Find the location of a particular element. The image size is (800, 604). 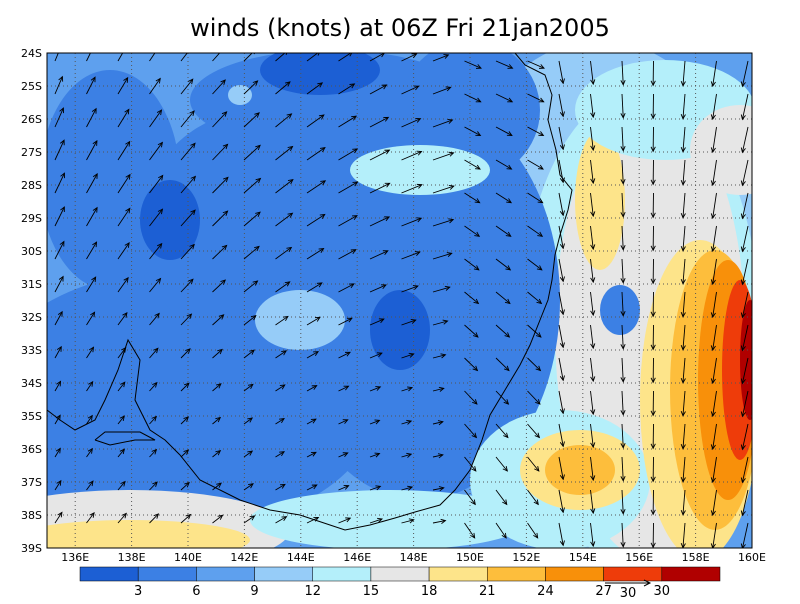

lat-label: 35S is located at coordinates (31, 416).